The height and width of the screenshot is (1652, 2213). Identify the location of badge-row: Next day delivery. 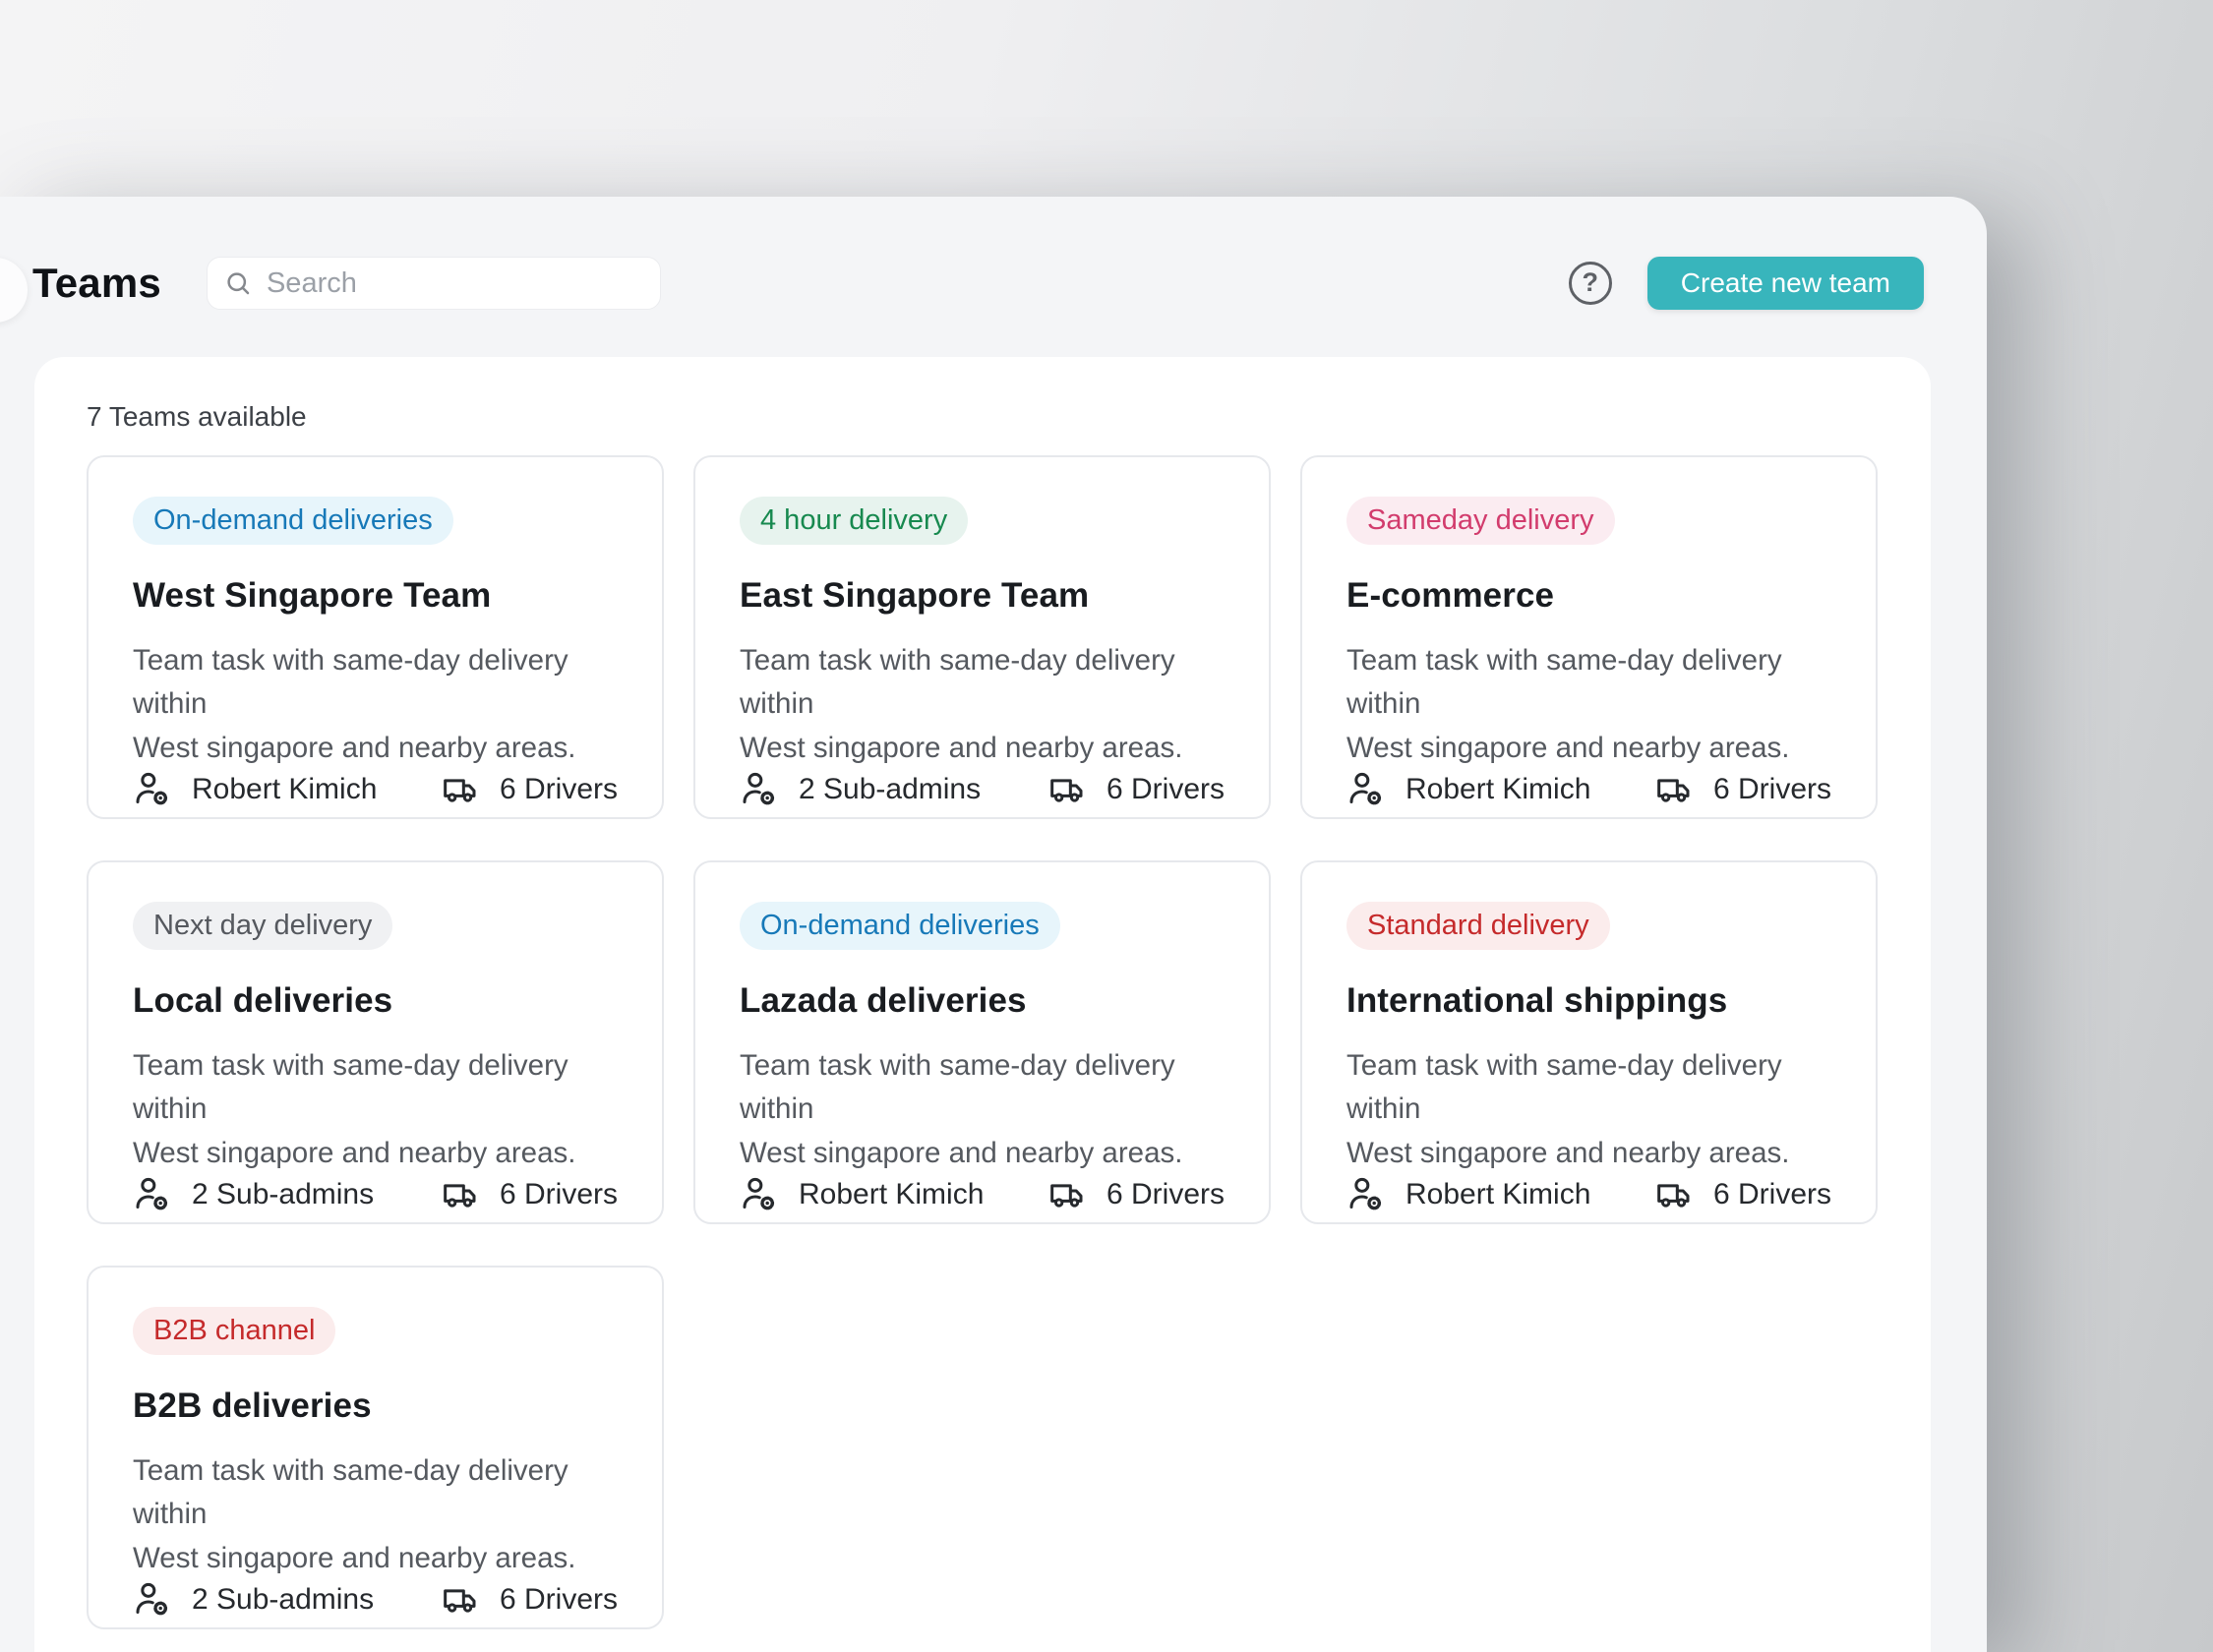
(375, 926).